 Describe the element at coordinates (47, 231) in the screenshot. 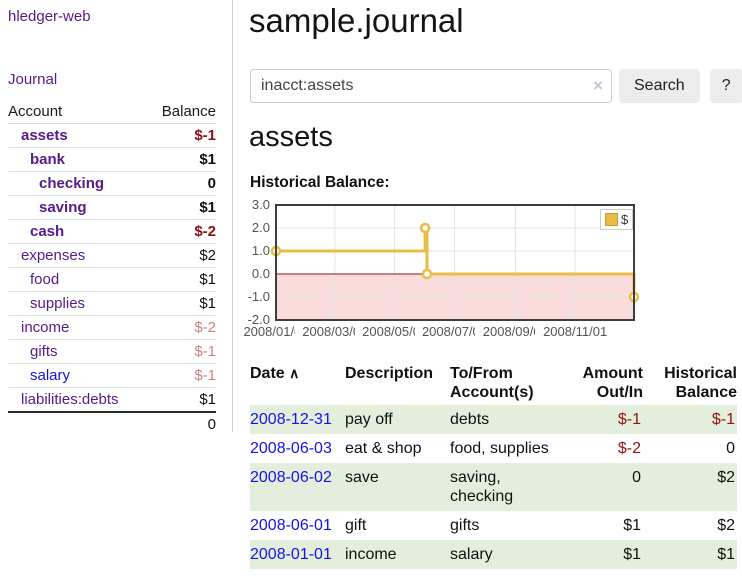

I see `account-link-cash: cash` at that location.